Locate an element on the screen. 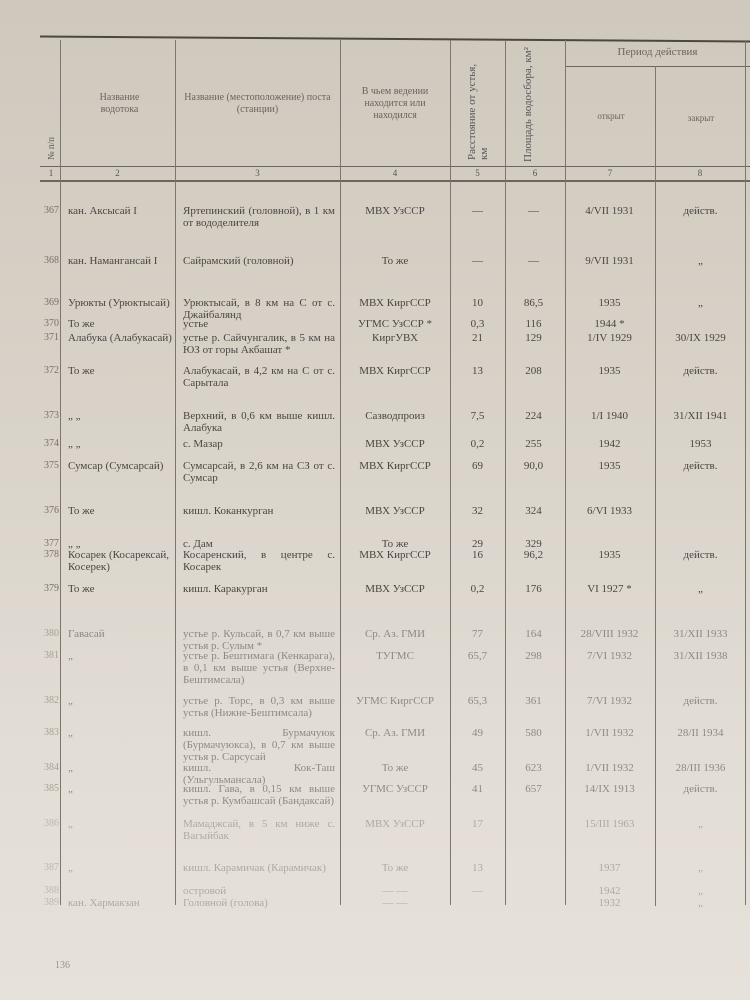  cell-dist: 16 is located at coordinates (477, 555).